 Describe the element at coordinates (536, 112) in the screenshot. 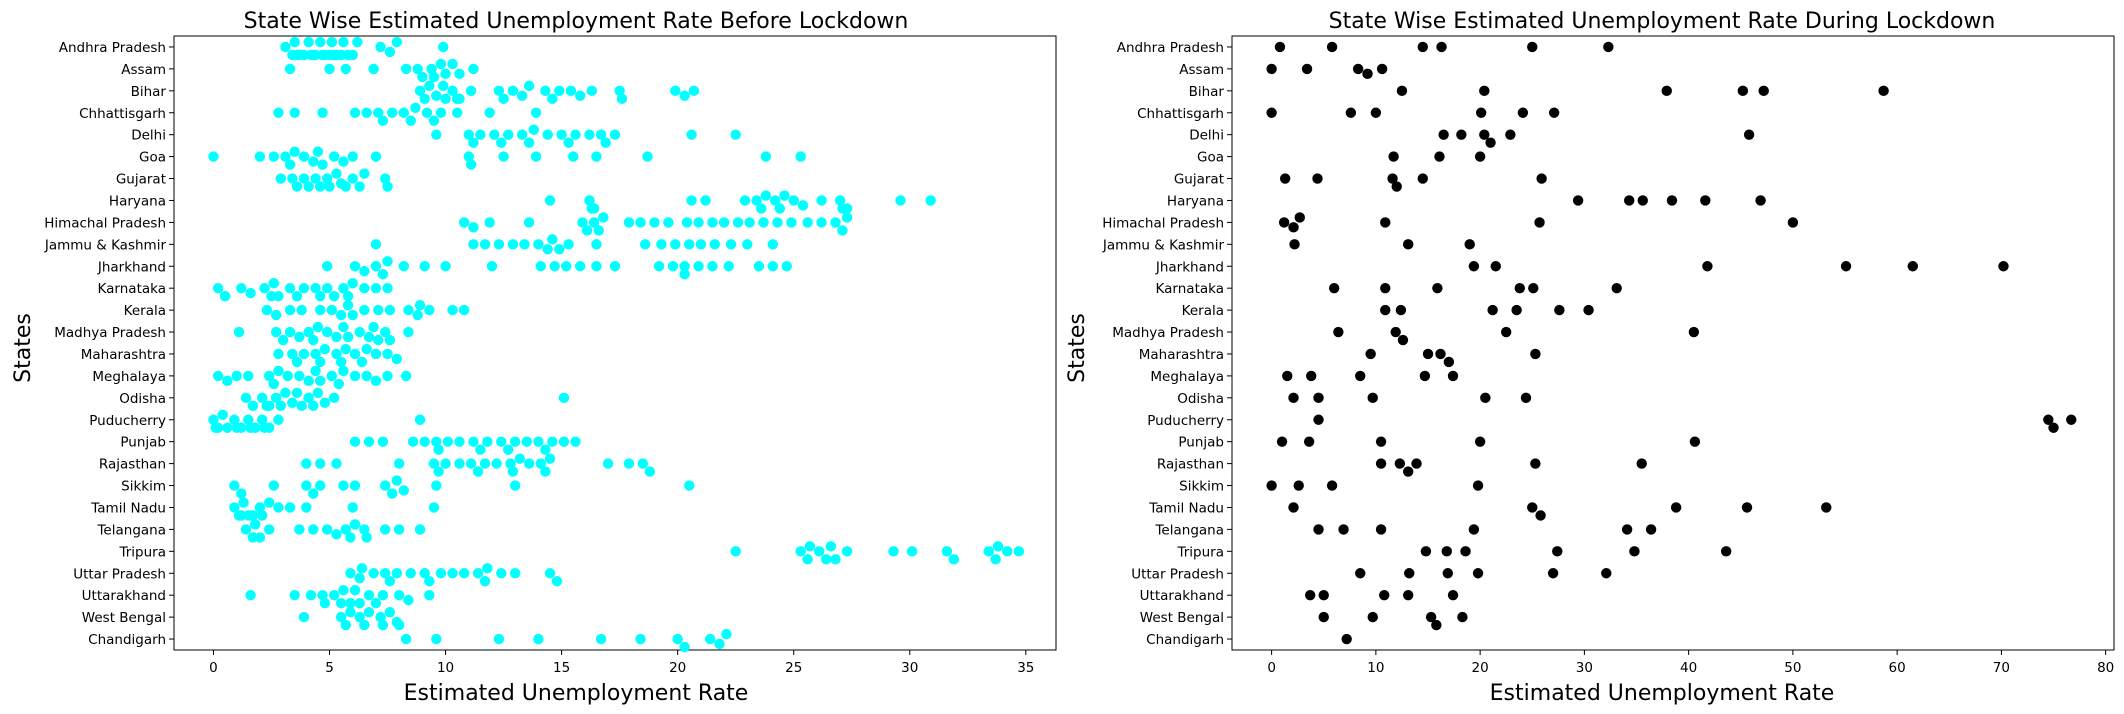

I see `before-lockdown-point-chhattisgarh` at that location.